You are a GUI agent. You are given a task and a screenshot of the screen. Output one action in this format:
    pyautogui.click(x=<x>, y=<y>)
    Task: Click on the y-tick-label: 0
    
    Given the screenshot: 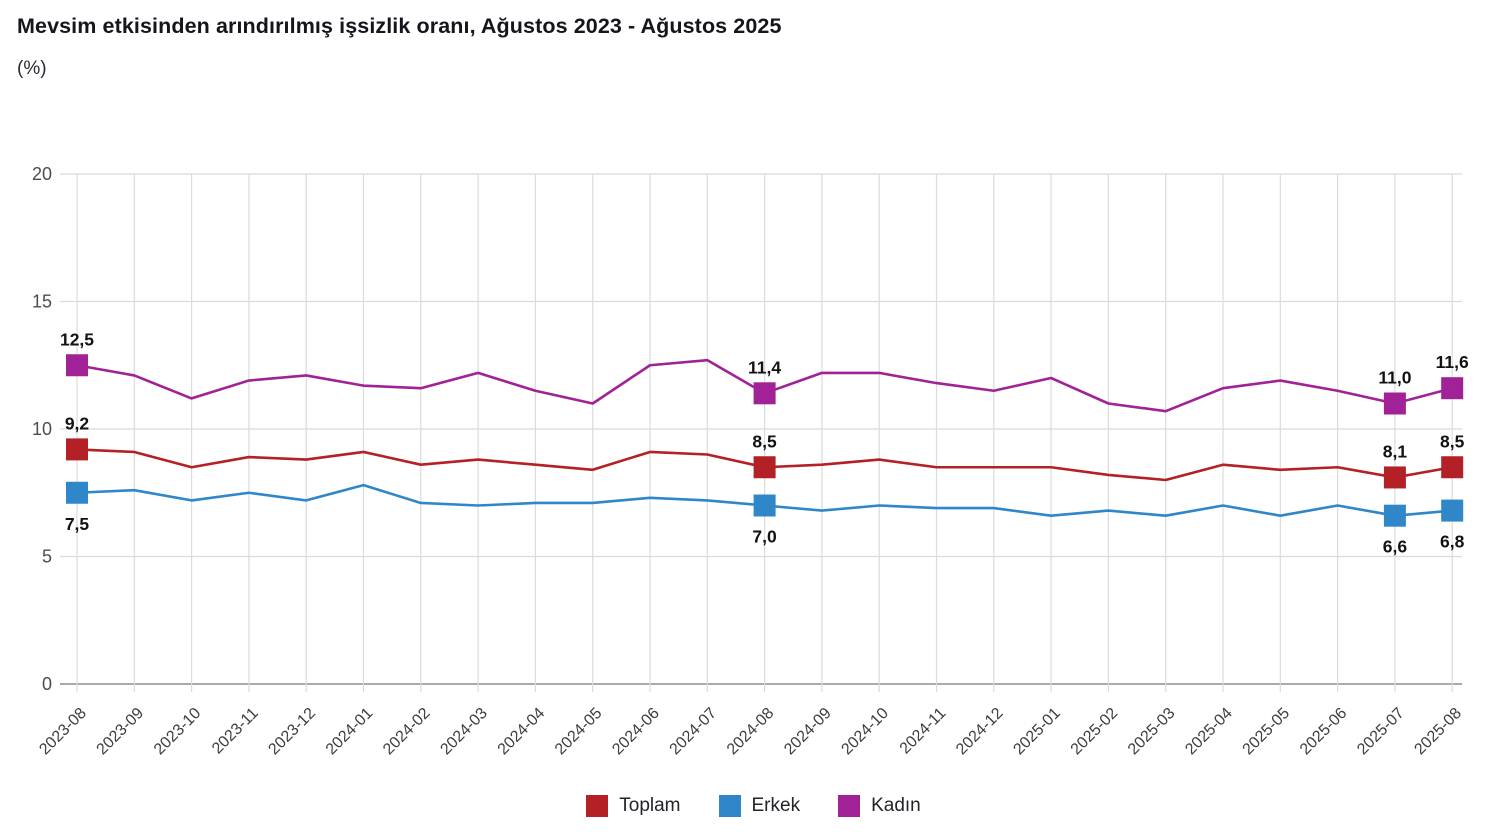 What is the action you would take?
    pyautogui.click(x=47, y=684)
    